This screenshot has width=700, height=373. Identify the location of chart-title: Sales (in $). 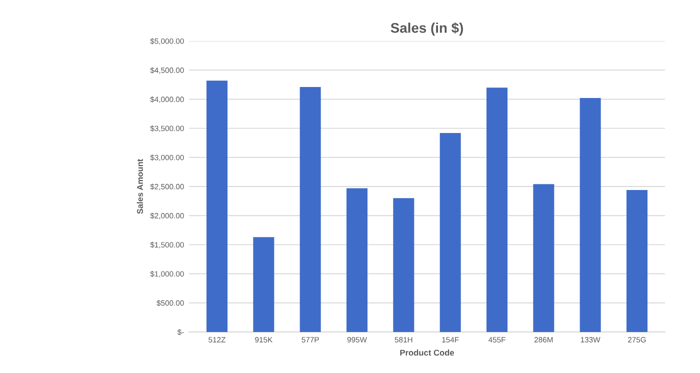
(426, 29).